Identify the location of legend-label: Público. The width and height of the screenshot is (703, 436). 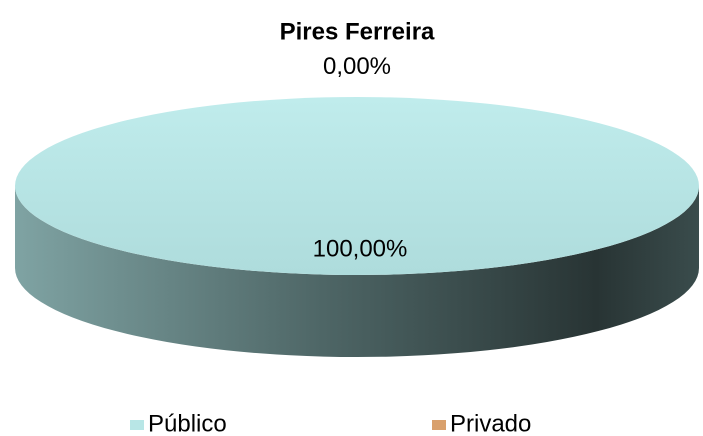
(187, 423).